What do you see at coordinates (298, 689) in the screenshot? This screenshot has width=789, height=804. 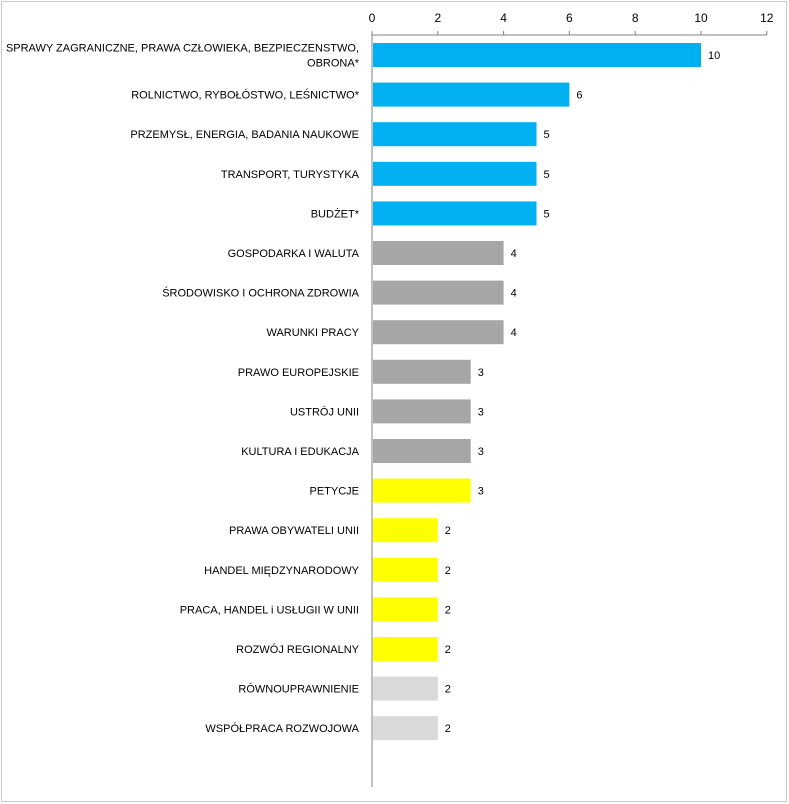 I see `category-label: RÓWNOUPRAWNIENIE` at bounding box center [298, 689].